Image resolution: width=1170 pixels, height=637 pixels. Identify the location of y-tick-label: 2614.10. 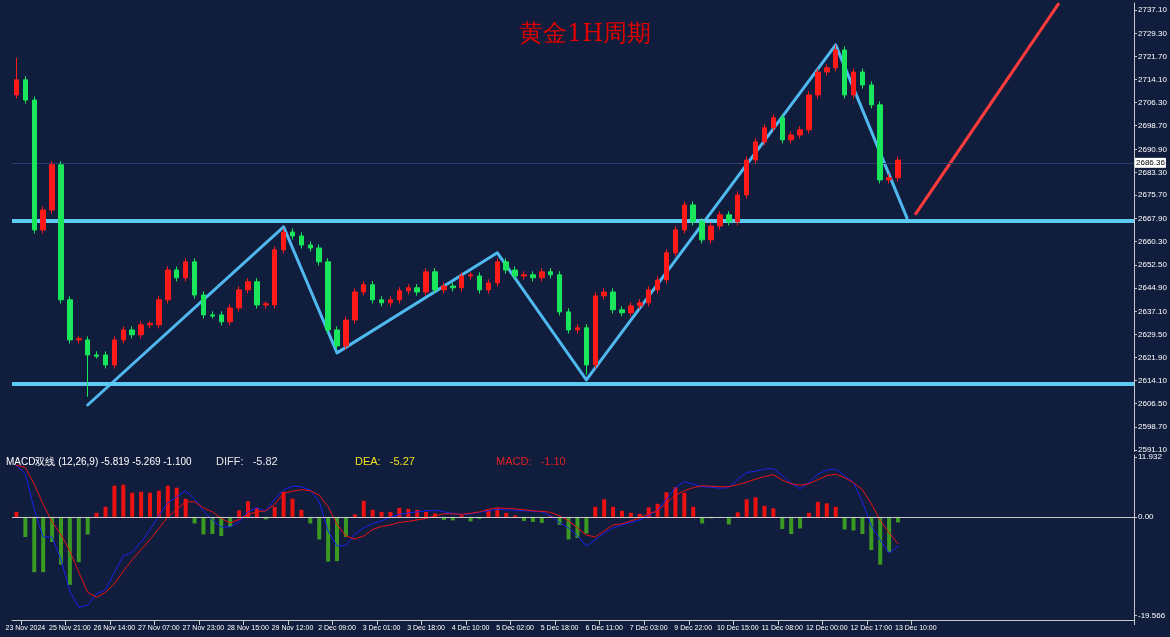
(1153, 381).